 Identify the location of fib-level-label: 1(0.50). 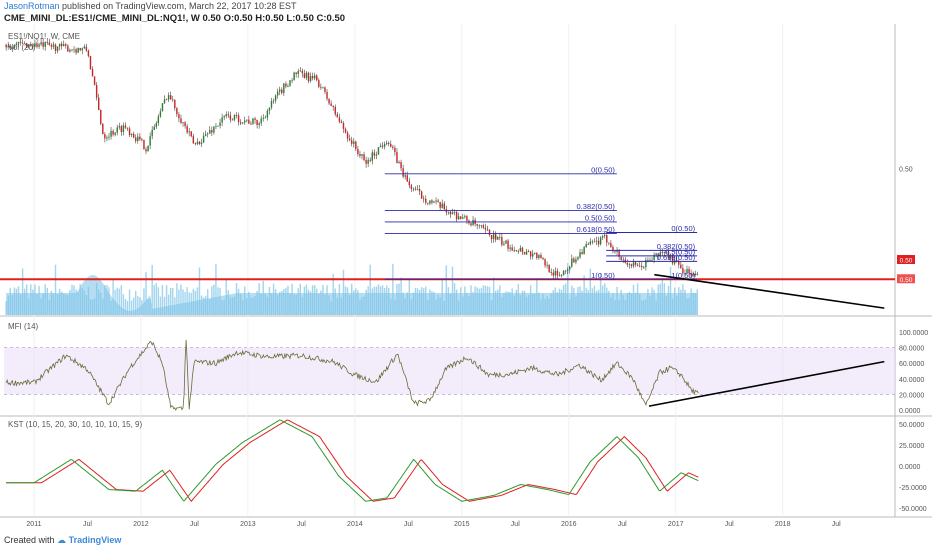
(683, 275).